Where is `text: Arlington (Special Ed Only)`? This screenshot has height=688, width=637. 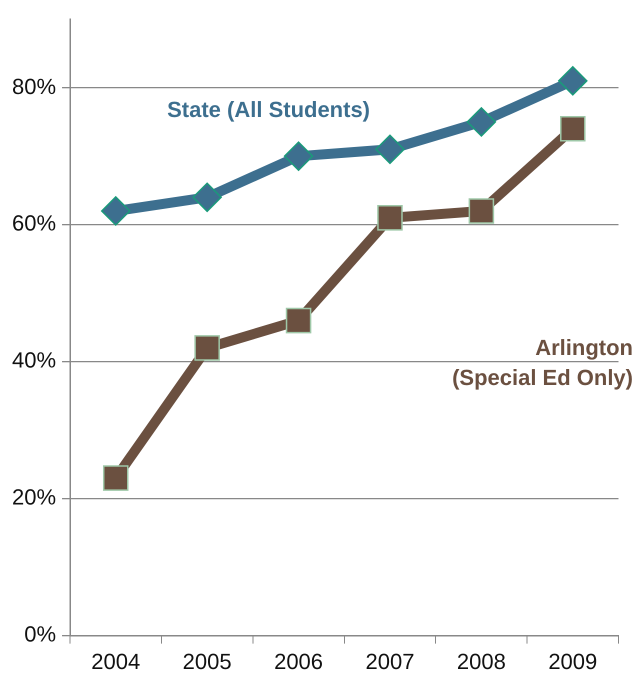
text: Arlington (Special Ed Only) is located at coordinates (542, 362).